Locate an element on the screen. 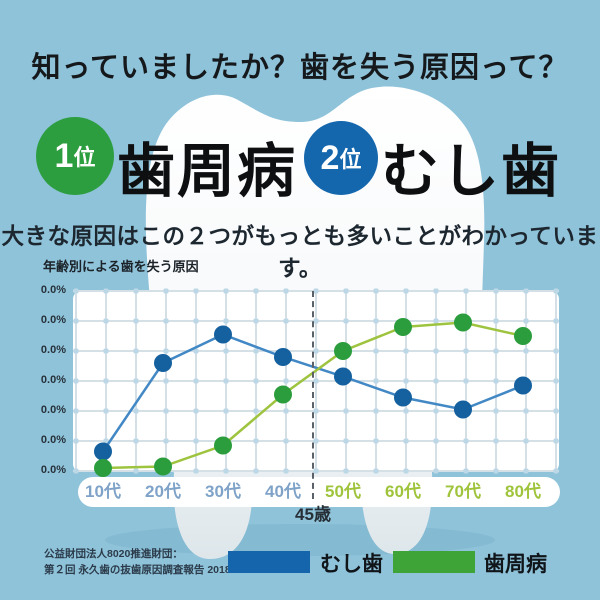 Image resolution: width=600 pixels, height=600 pixels. source-line-2: 第２回 永久歯の抜歯原因調査報告 2018 is located at coordinates (137, 570).